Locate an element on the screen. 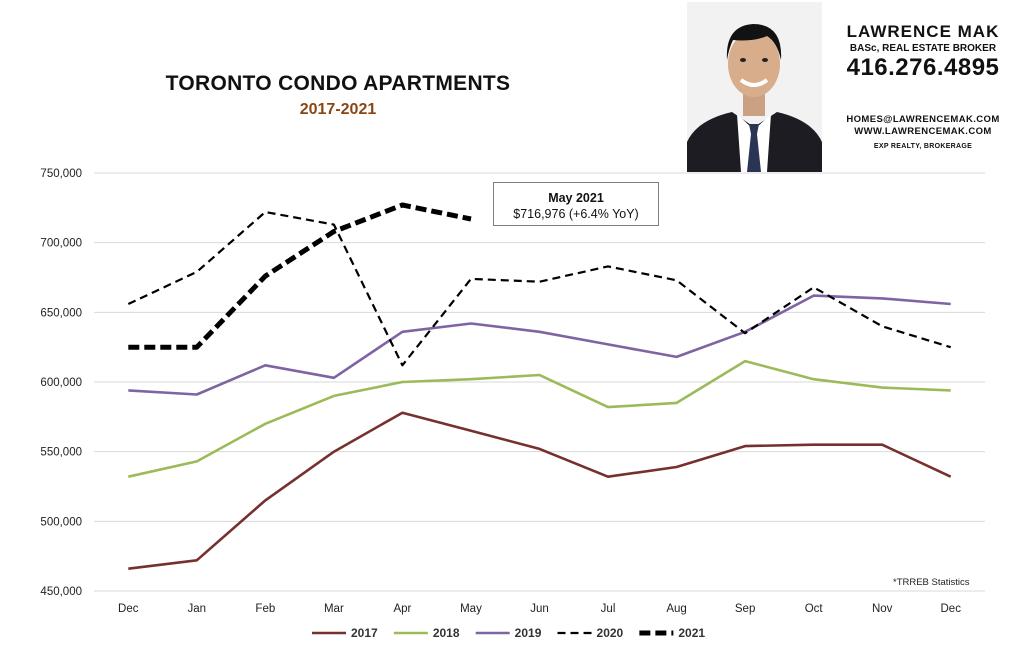 The width and height of the screenshot is (1021, 667). x-tick-label: Jan is located at coordinates (197, 609).